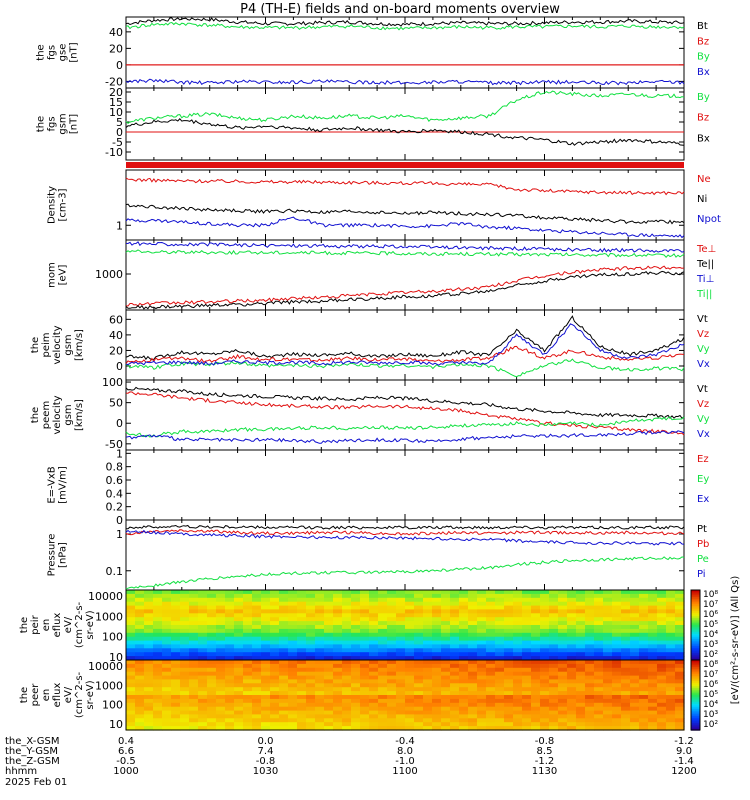  What do you see at coordinates (109, 685) in the screenshot?
I see `y-tick-label: 1000` at bounding box center [109, 685].